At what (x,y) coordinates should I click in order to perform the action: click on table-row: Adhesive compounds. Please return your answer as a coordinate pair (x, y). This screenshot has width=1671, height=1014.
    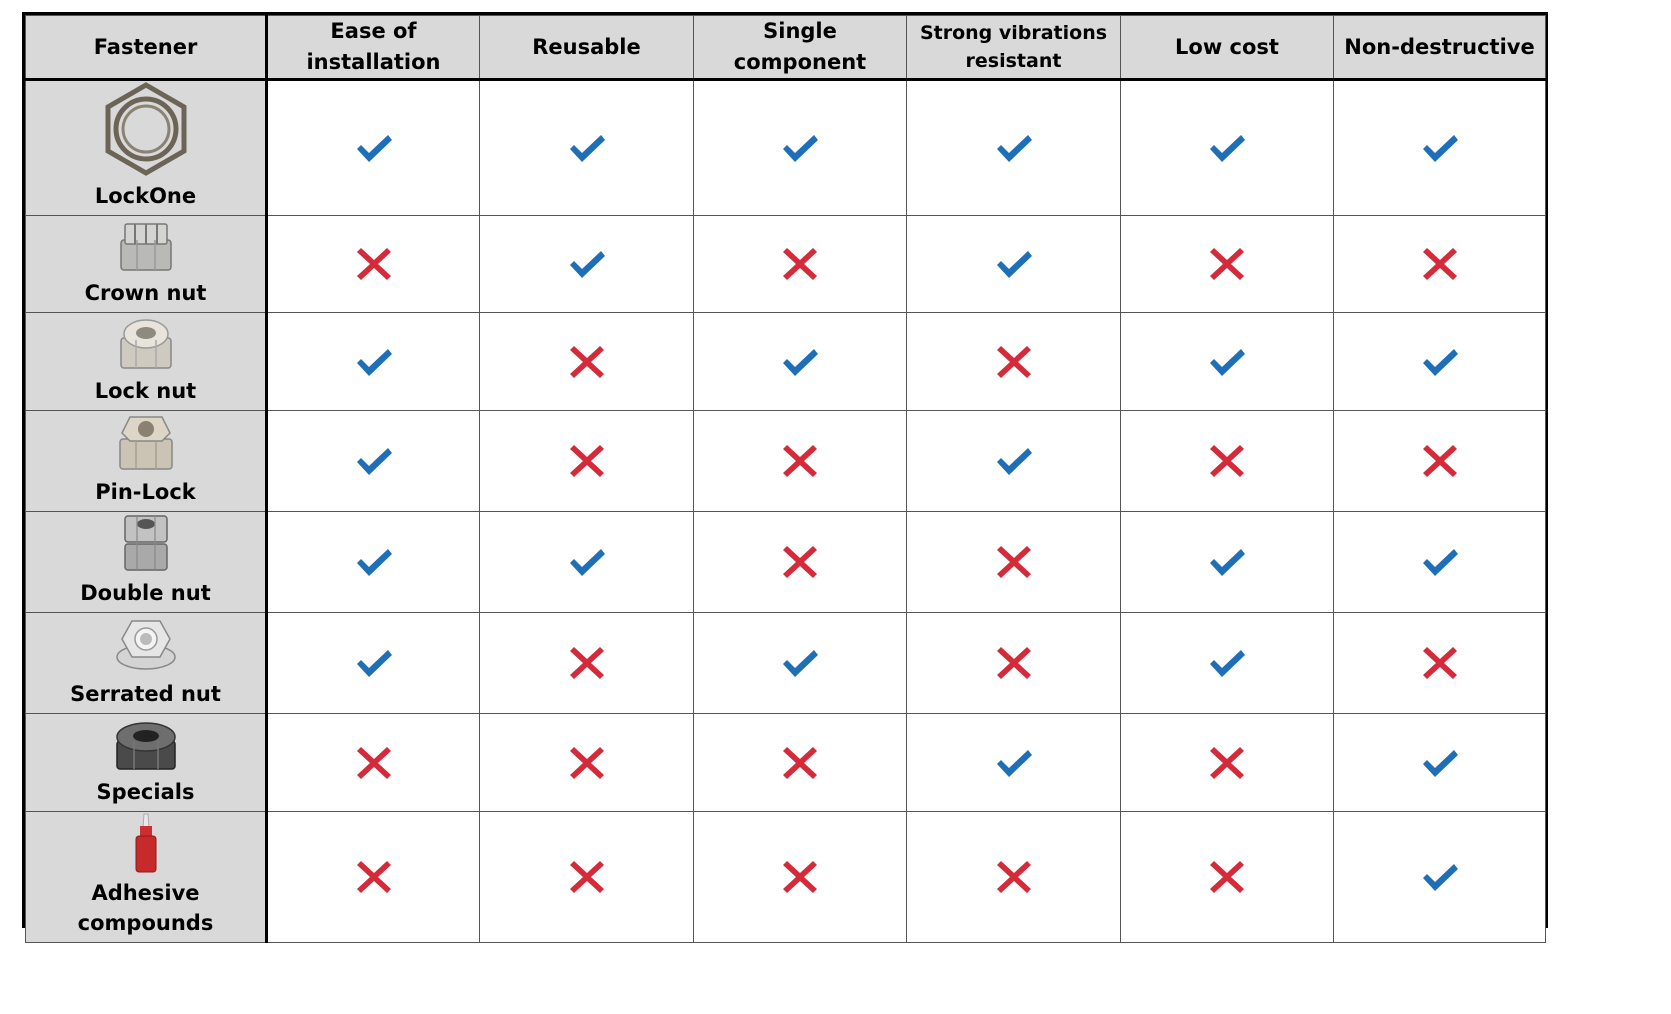
    Looking at the image, I should click on (785, 877).